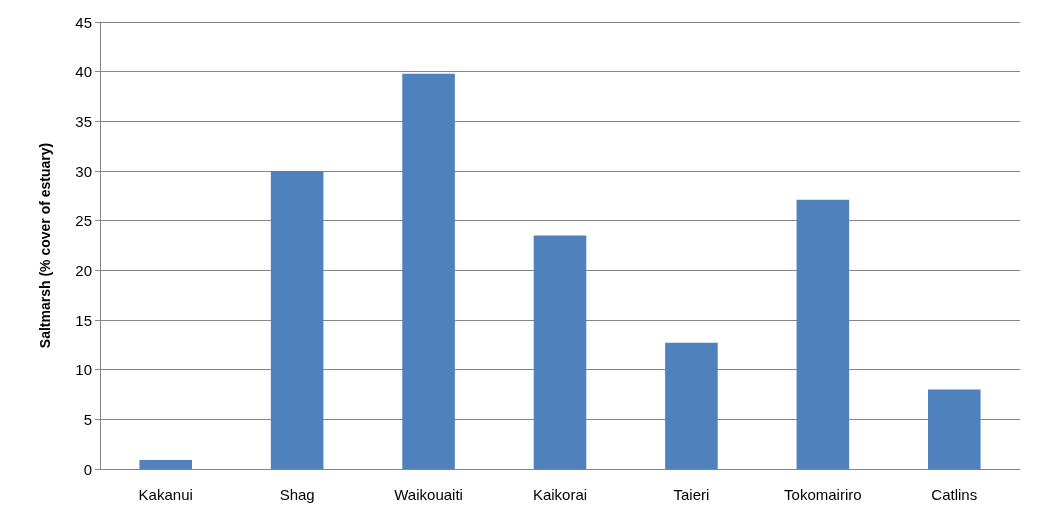 The height and width of the screenshot is (521, 1040). I want to click on y-tick-label: 5, so click(87, 419).